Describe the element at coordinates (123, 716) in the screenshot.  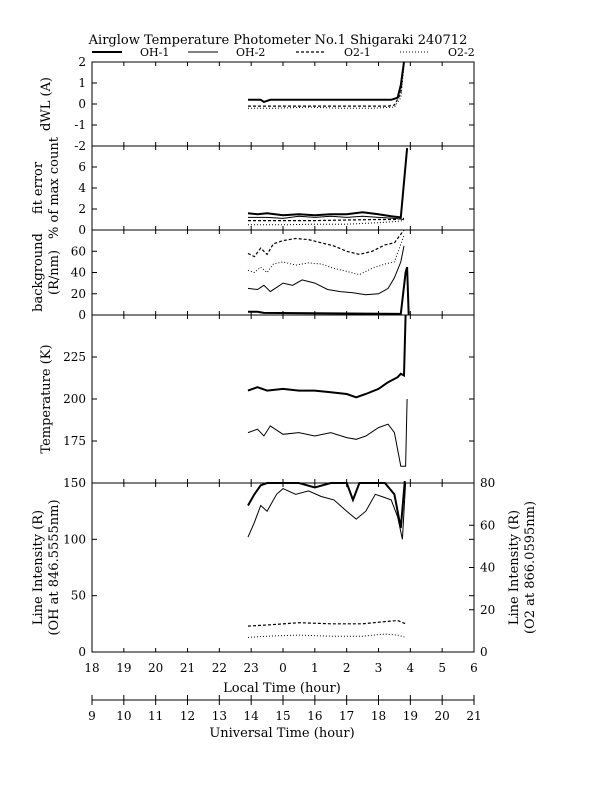
I see `x-ut-tick-label: 10` at that location.